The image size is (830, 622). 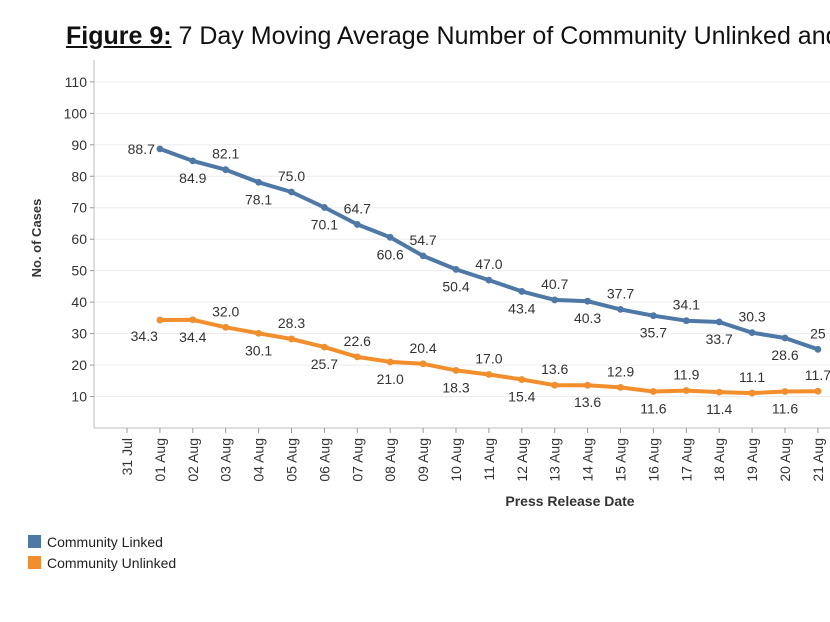 I want to click on x-tick-label: 18 Aug, so click(x=719, y=460).